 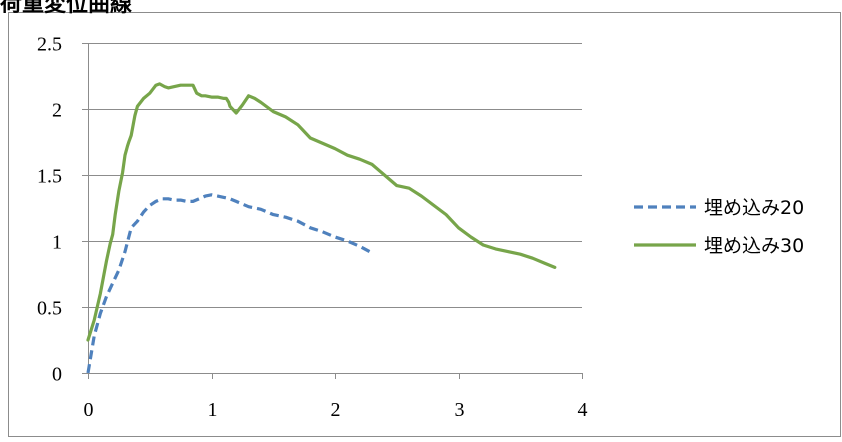 I want to click on legend-label-2: 埋め込み30, so click(x=754, y=246).